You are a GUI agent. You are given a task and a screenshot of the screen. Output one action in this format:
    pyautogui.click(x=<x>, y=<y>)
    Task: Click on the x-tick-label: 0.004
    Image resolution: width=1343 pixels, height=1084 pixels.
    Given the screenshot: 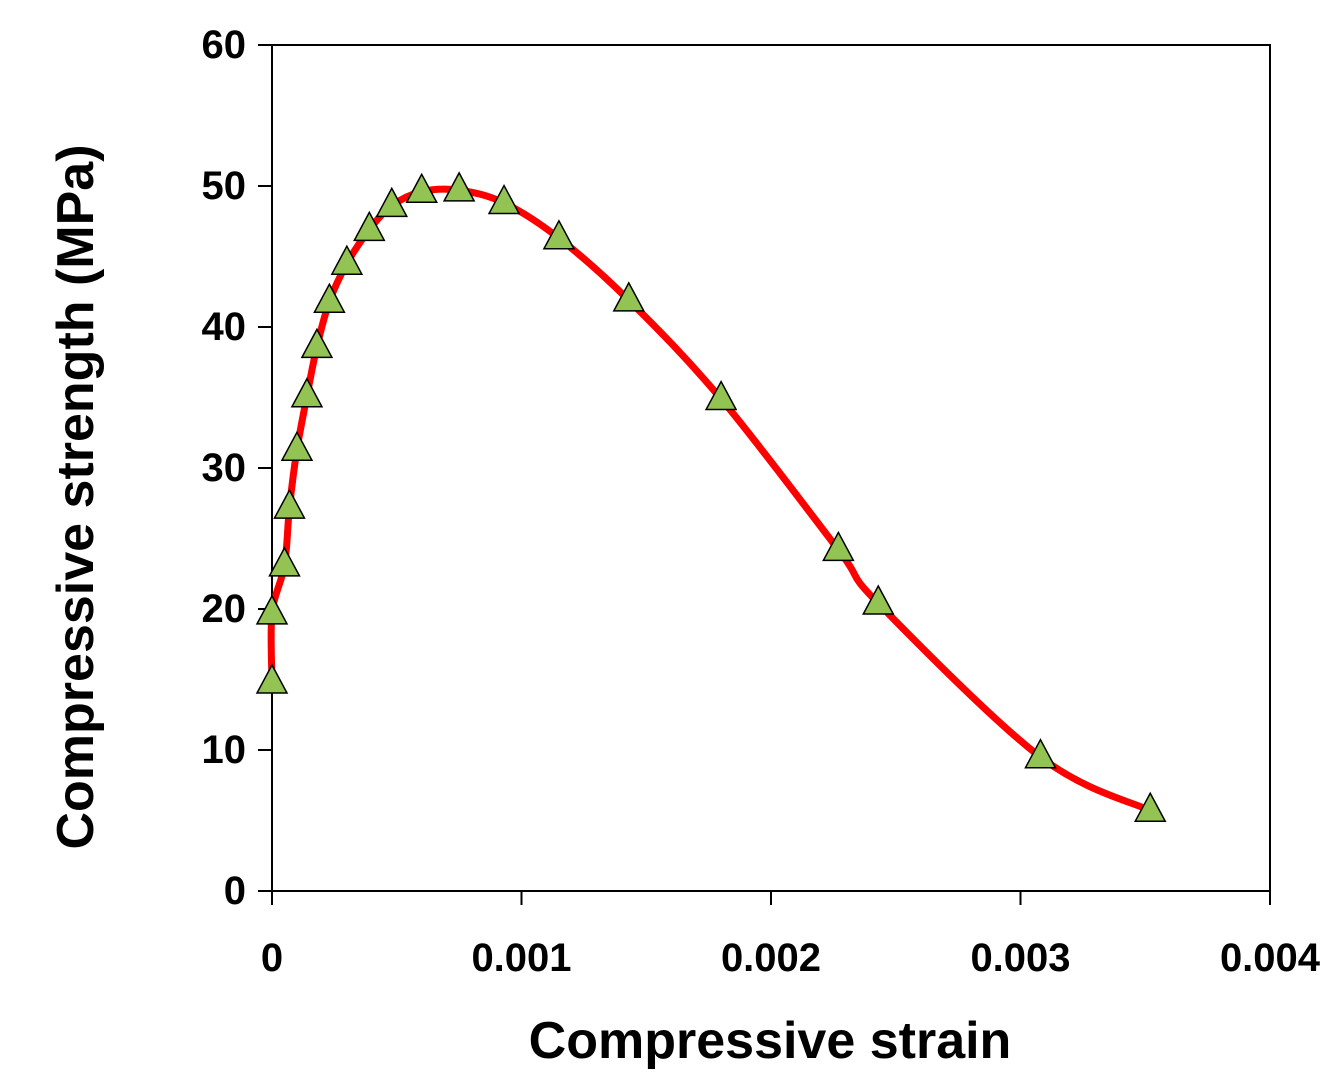 What is the action you would take?
    pyautogui.click(x=1270, y=958)
    